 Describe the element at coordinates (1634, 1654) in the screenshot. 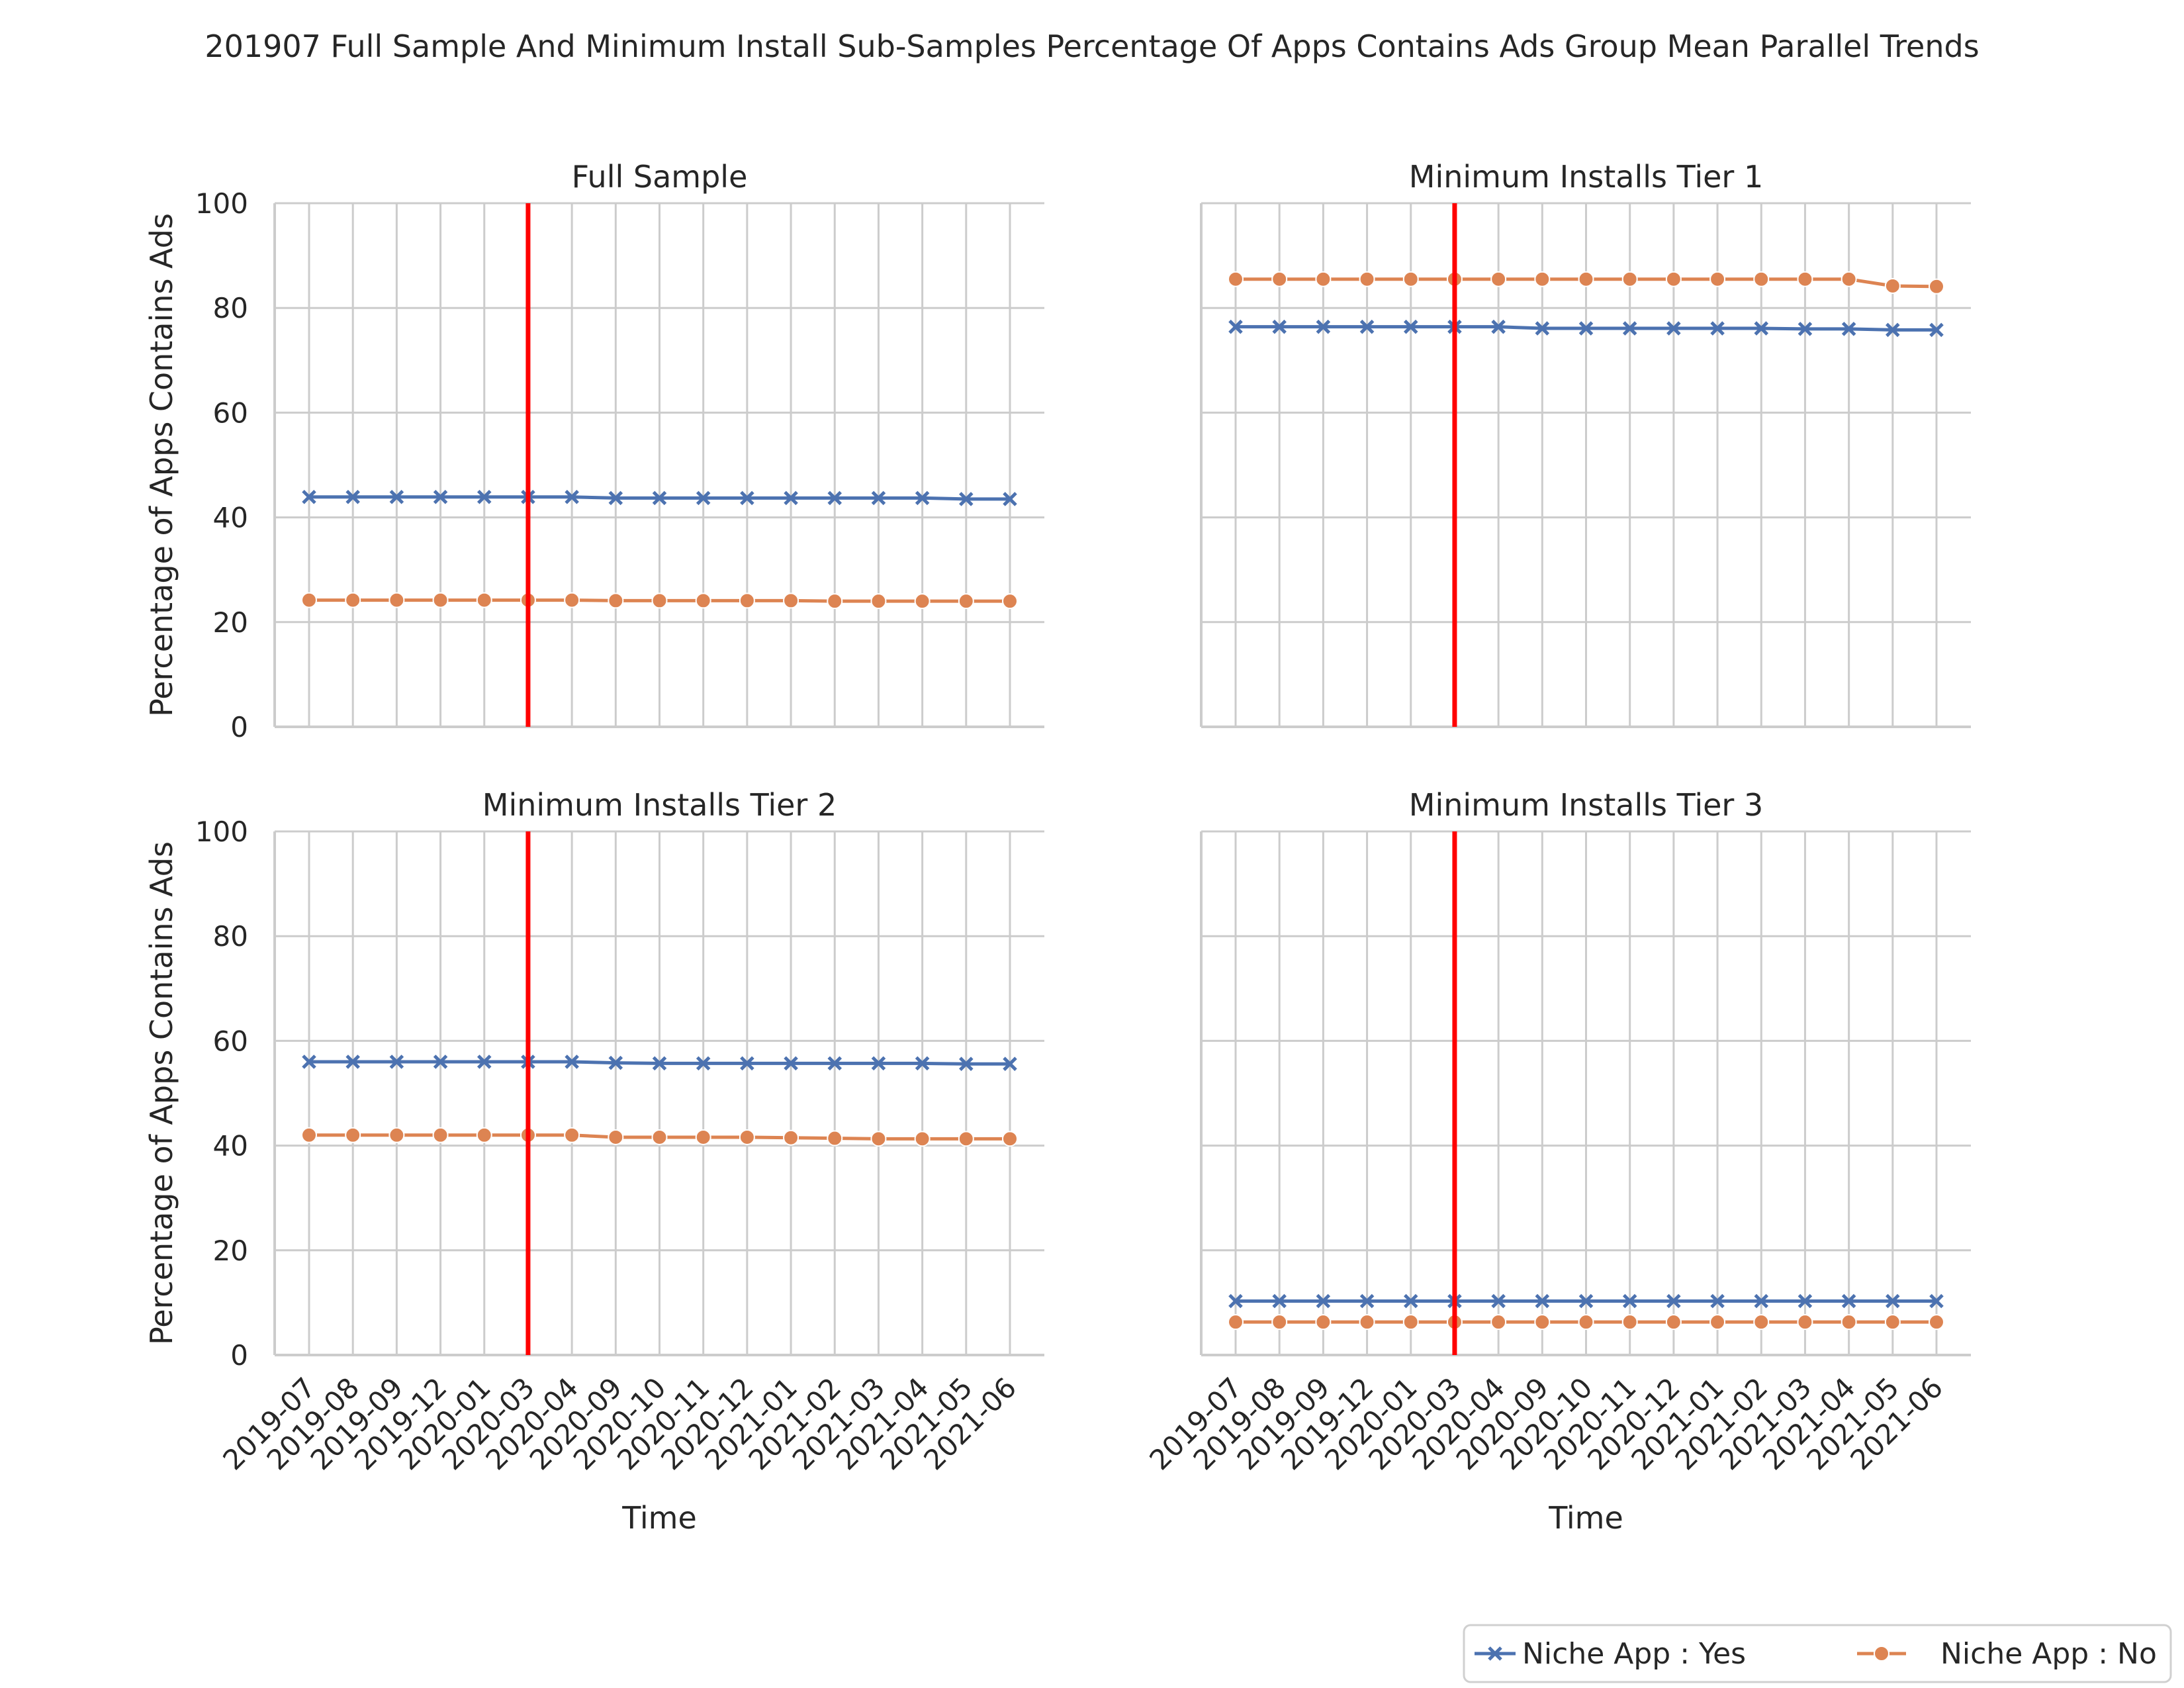

I see `legend-label-niche_yes: Niche App : Yes` at that location.